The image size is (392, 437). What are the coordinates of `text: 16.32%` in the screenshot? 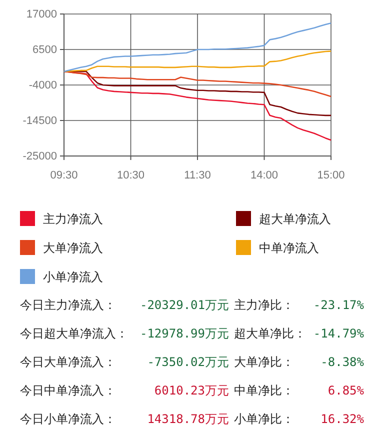 It's located at (342, 419).